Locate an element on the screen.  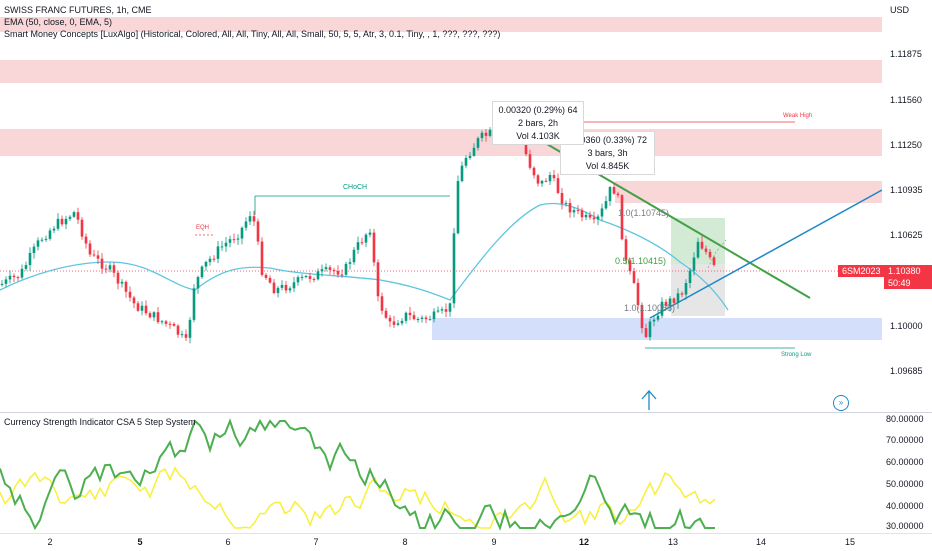
time-axis: 2 5 6 7 8 9 12 13 14 15 is located at coordinates (466, 542).